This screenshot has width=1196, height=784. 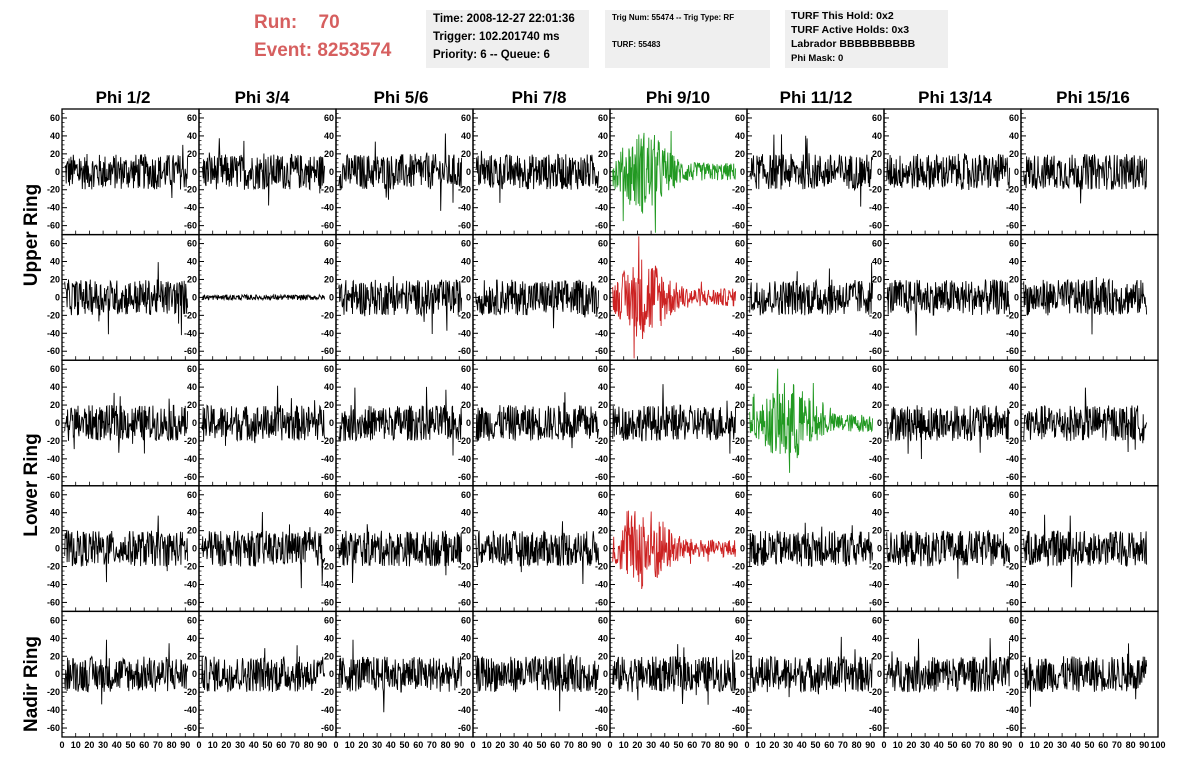 I want to click on column-header-phi-3-4: Phi 3/4, so click(x=262, y=97).